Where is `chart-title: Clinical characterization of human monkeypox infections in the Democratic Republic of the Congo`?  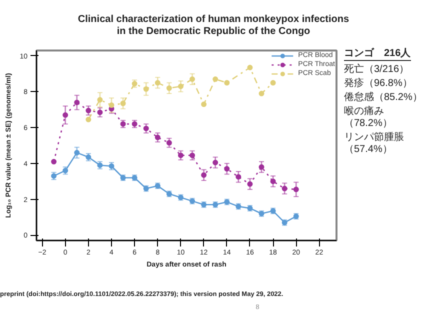 chart-title: Clinical characterization of human monkeypox infections in the Democratic Republic of the Congo is located at coordinates (214, 26).